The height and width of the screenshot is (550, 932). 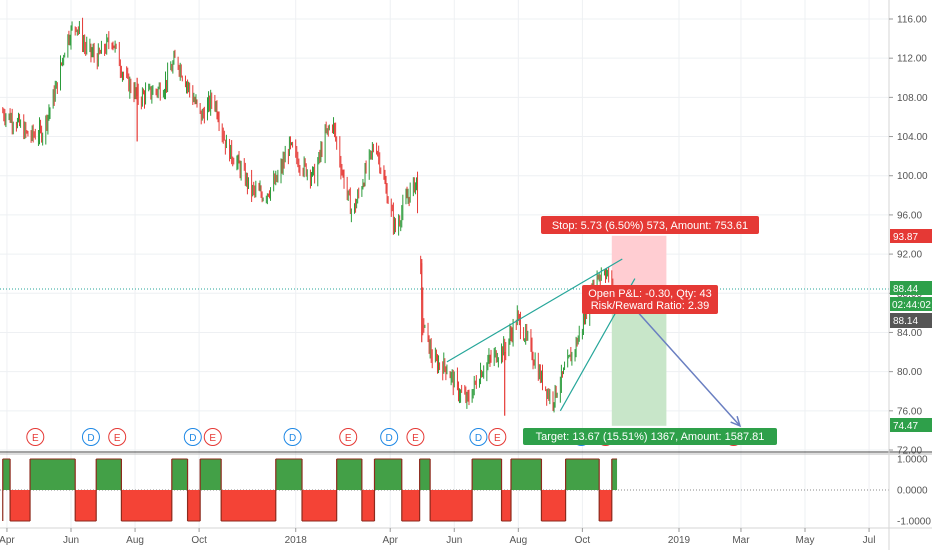 I want to click on time-tick-label: May, so click(x=805, y=540).